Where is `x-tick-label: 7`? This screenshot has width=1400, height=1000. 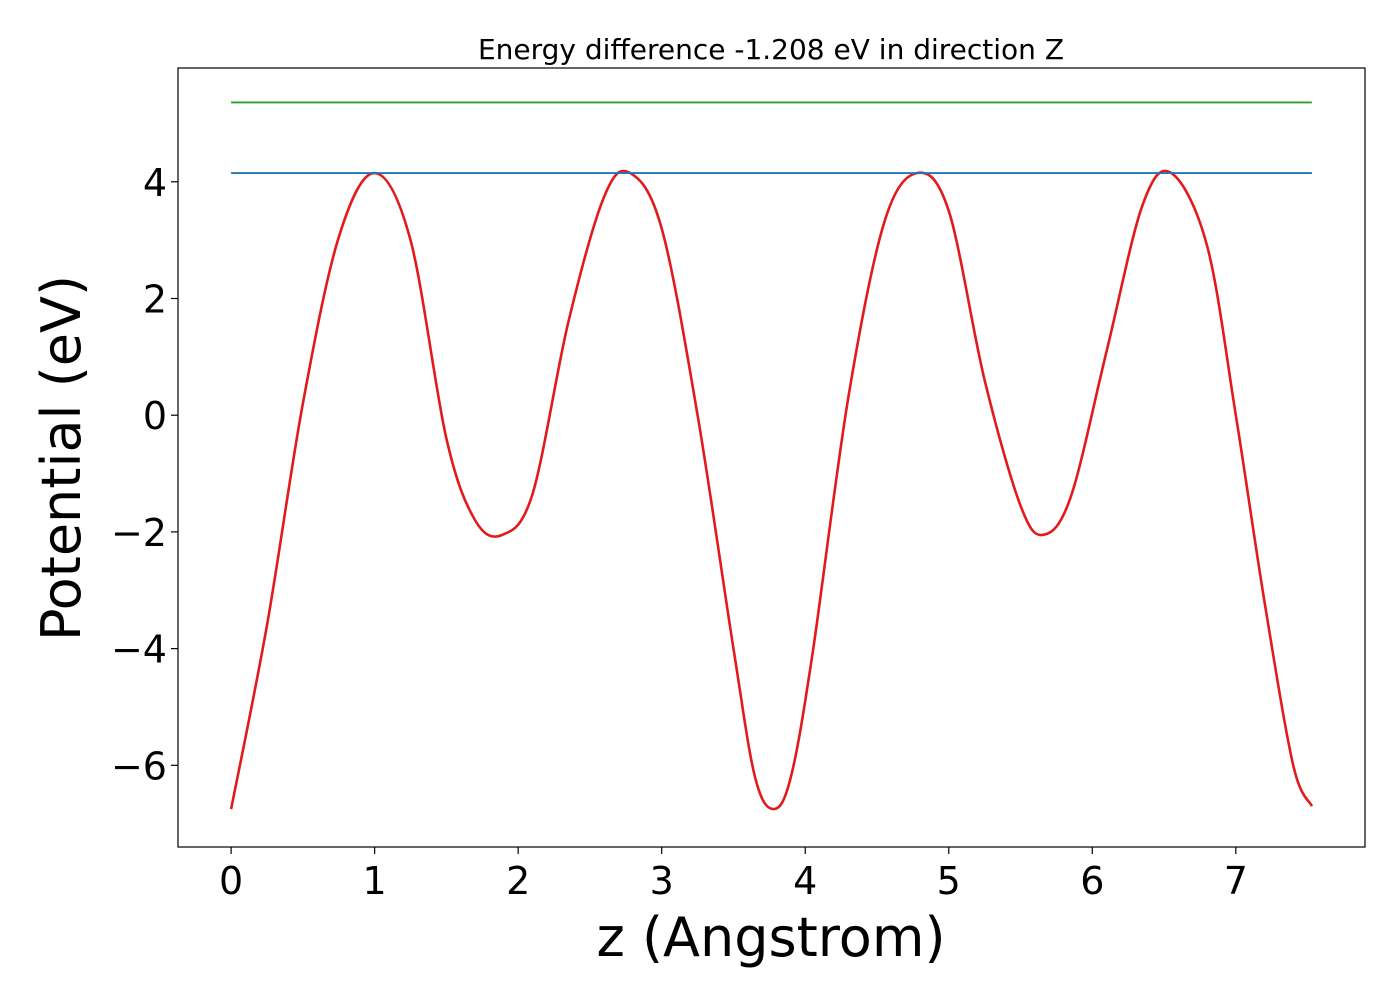 x-tick-label: 7 is located at coordinates (1236, 881).